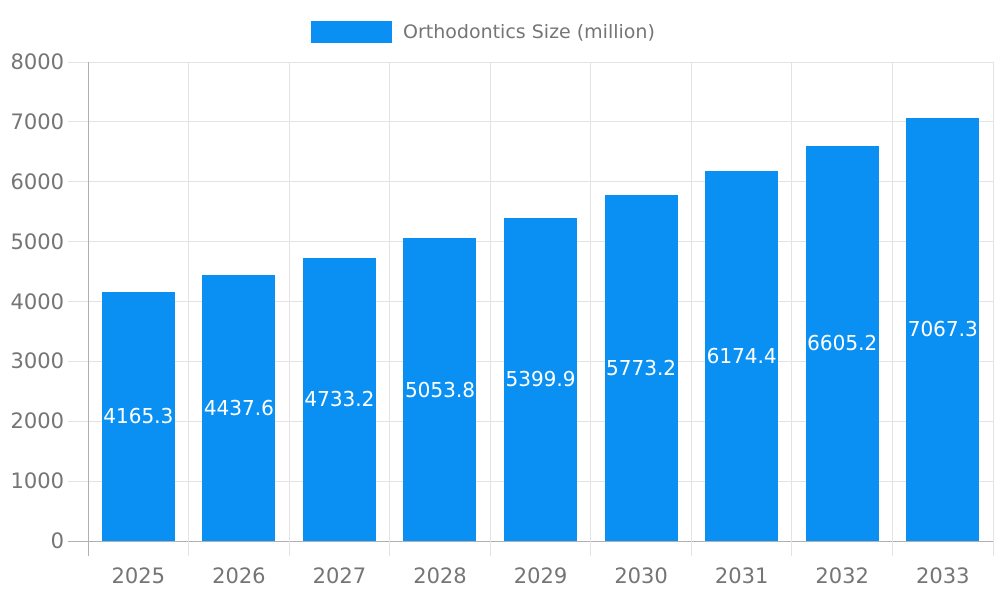 The width and height of the screenshot is (1000, 600). I want to click on y-tick-label: 2000, so click(37, 421).